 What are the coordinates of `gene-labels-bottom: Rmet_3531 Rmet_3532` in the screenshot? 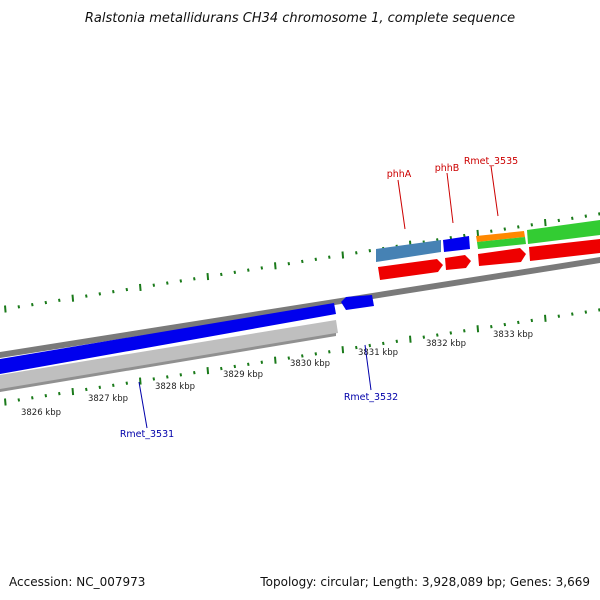 It's located at (259, 392).